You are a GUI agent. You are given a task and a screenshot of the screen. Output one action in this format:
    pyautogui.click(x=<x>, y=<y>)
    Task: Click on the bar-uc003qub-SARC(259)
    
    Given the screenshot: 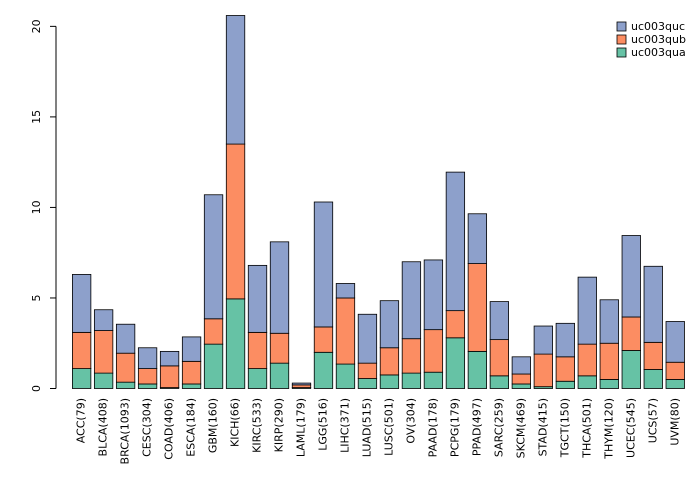 What is the action you would take?
    pyautogui.click(x=499, y=358)
    